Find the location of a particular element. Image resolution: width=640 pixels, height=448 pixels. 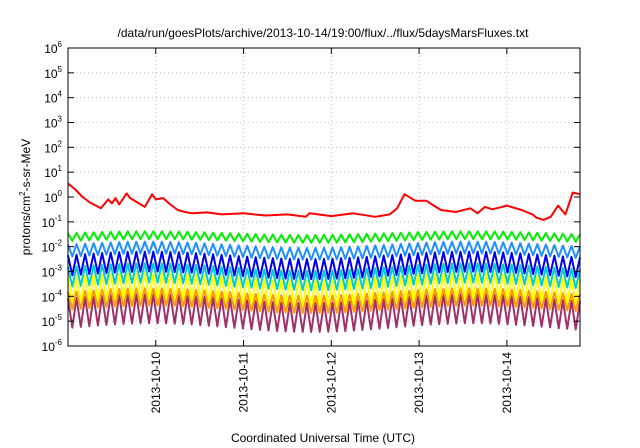

x-tick-label: 2013-10-12 is located at coordinates (331, 383).